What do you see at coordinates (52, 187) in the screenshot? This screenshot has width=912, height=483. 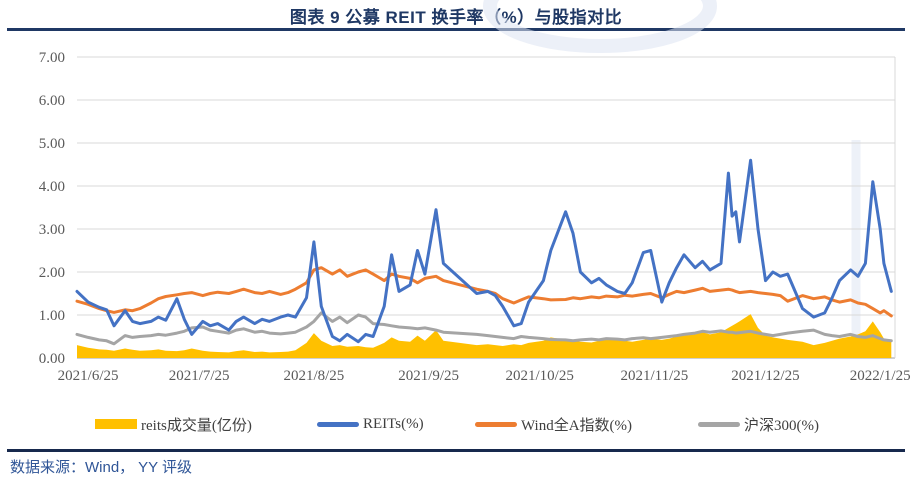 I see `y-tick-label: 4.00` at bounding box center [52, 187].